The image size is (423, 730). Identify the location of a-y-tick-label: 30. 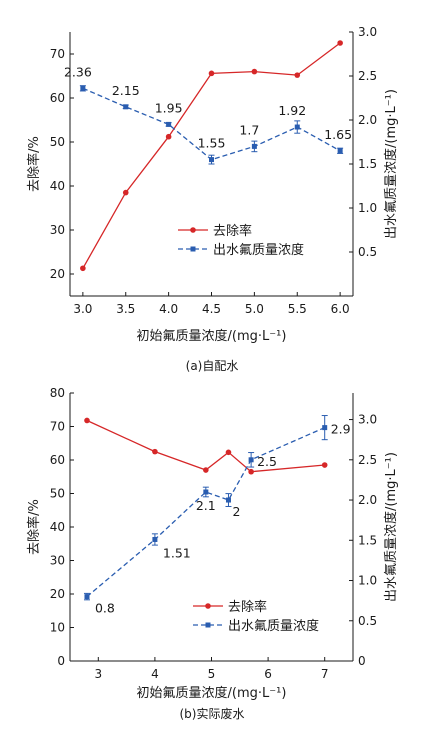
(57, 230).